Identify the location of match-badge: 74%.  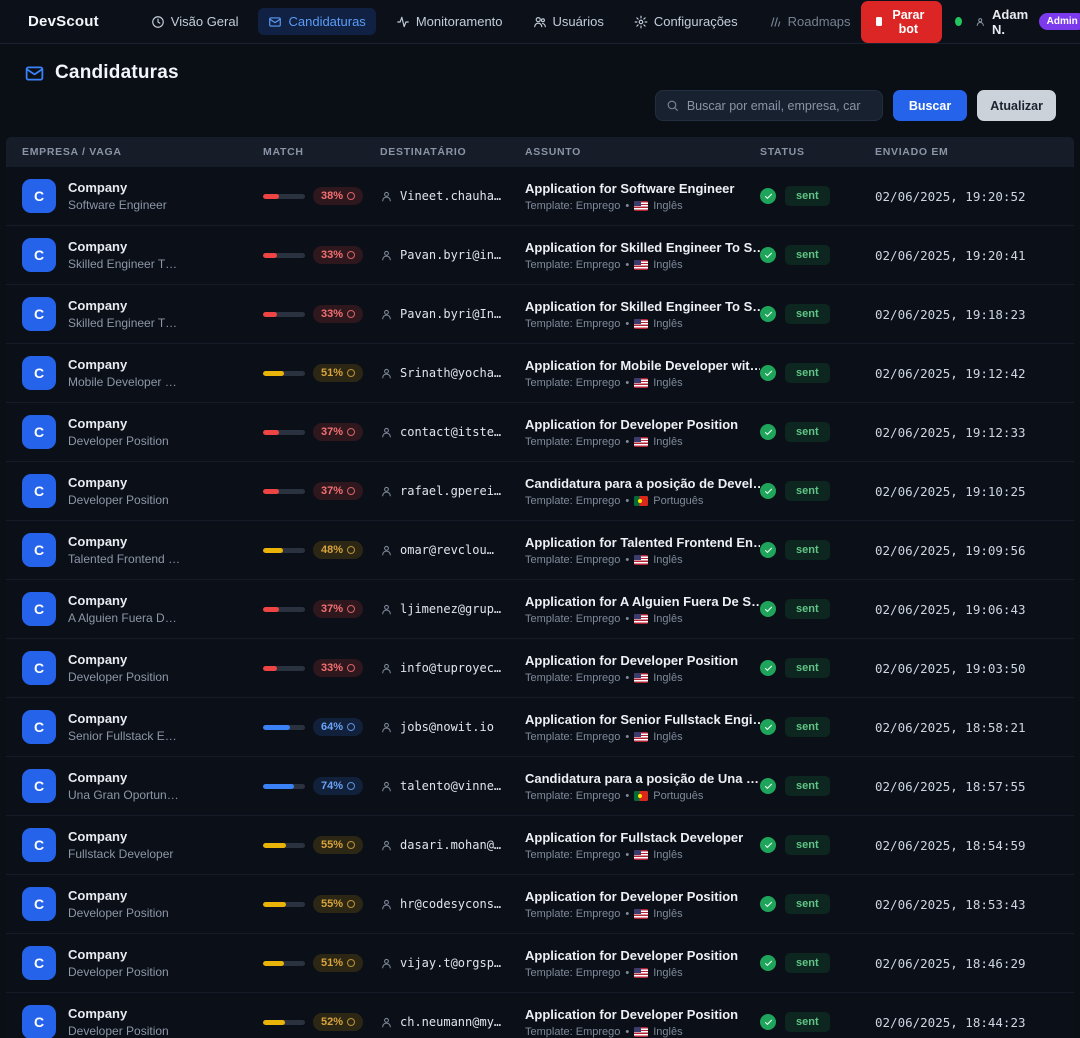
(338, 786).